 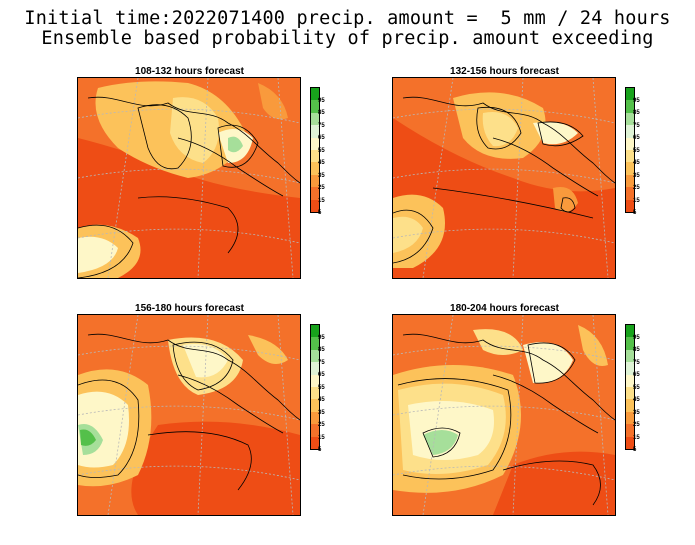 I want to click on panel-title: 108-132 hours forecast, so click(x=189, y=71).